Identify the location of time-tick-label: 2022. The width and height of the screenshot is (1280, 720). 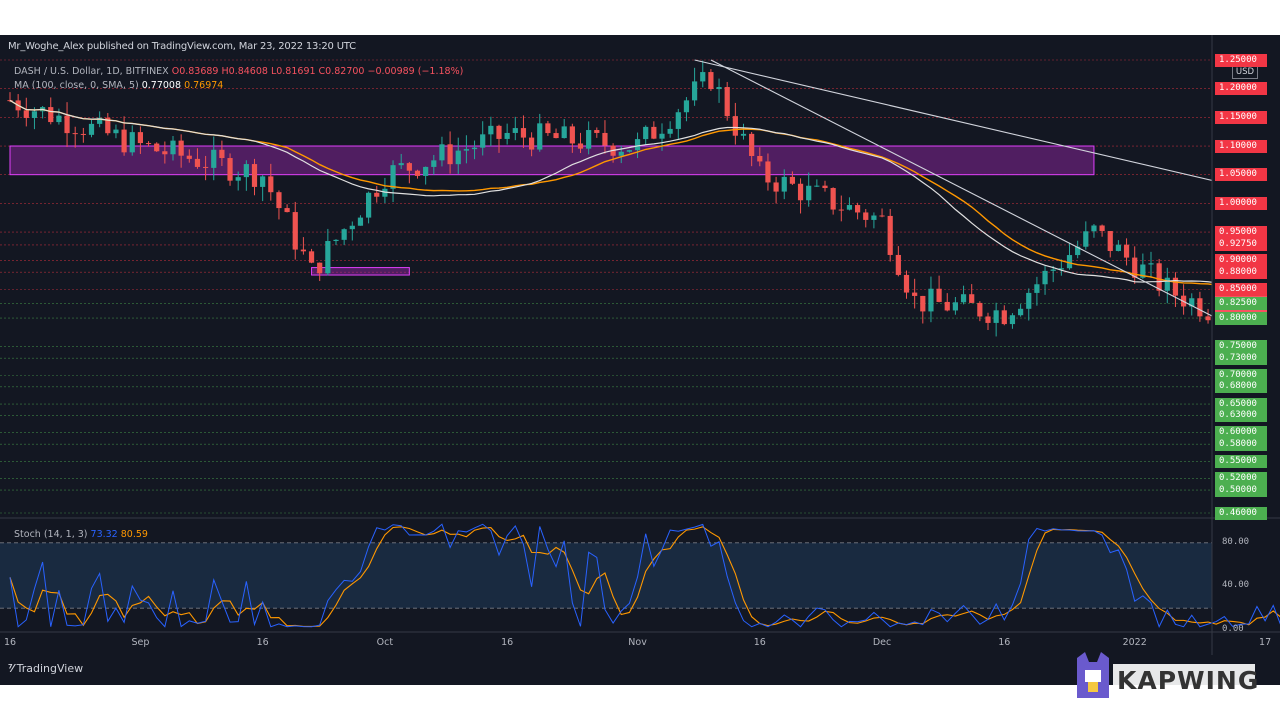
(1134, 642).